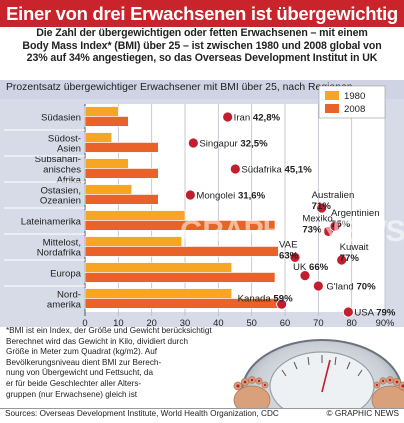 This screenshot has width=404, height=423. What do you see at coordinates (61, 118) in the screenshot?
I see `category-label: Südasien` at bounding box center [61, 118].